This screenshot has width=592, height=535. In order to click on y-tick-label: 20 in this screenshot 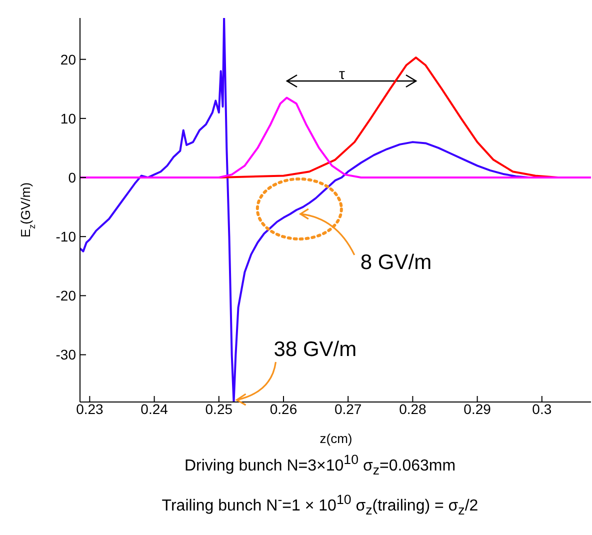, I will do `click(68, 59)`.